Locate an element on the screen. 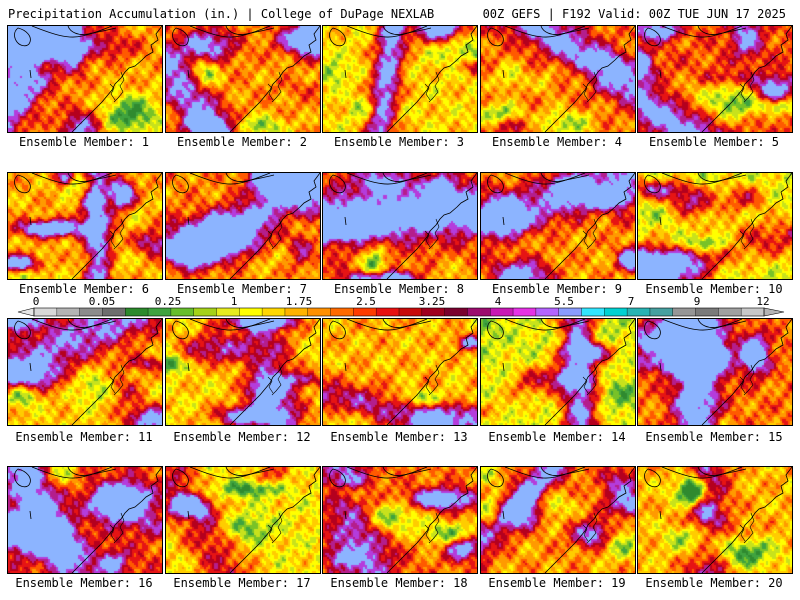  panel-caption: Ensemble Member: 17 is located at coordinates (242, 583).